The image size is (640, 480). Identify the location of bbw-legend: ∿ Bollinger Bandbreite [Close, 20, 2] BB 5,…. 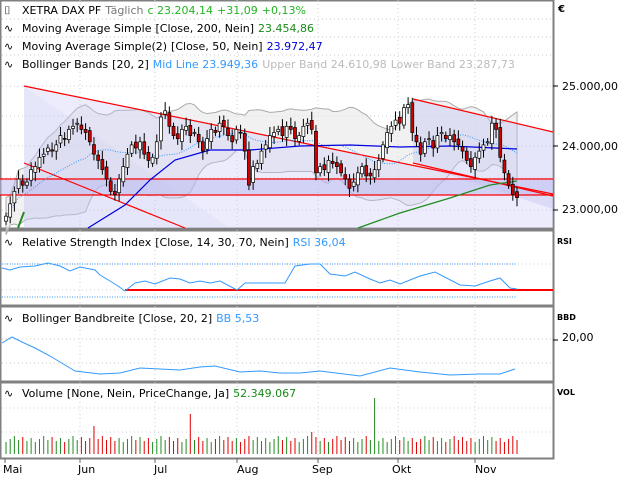
(132, 318).